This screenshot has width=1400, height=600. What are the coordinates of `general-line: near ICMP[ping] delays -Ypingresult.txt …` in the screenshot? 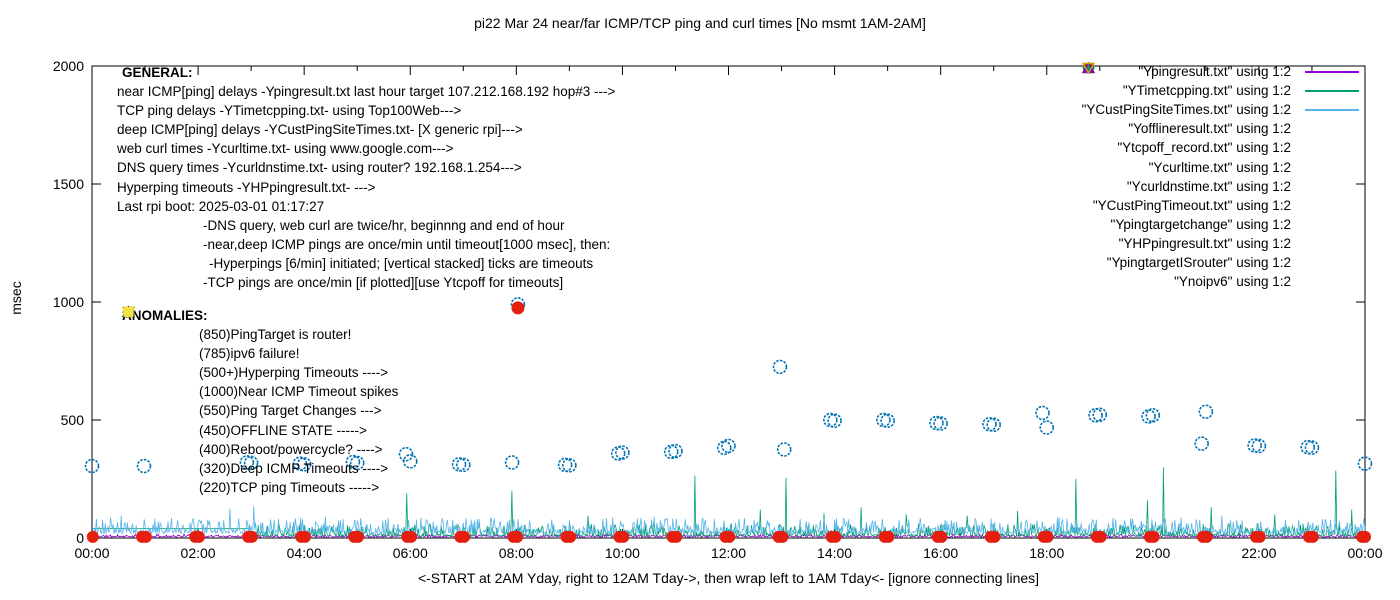 It's located at (366, 92).